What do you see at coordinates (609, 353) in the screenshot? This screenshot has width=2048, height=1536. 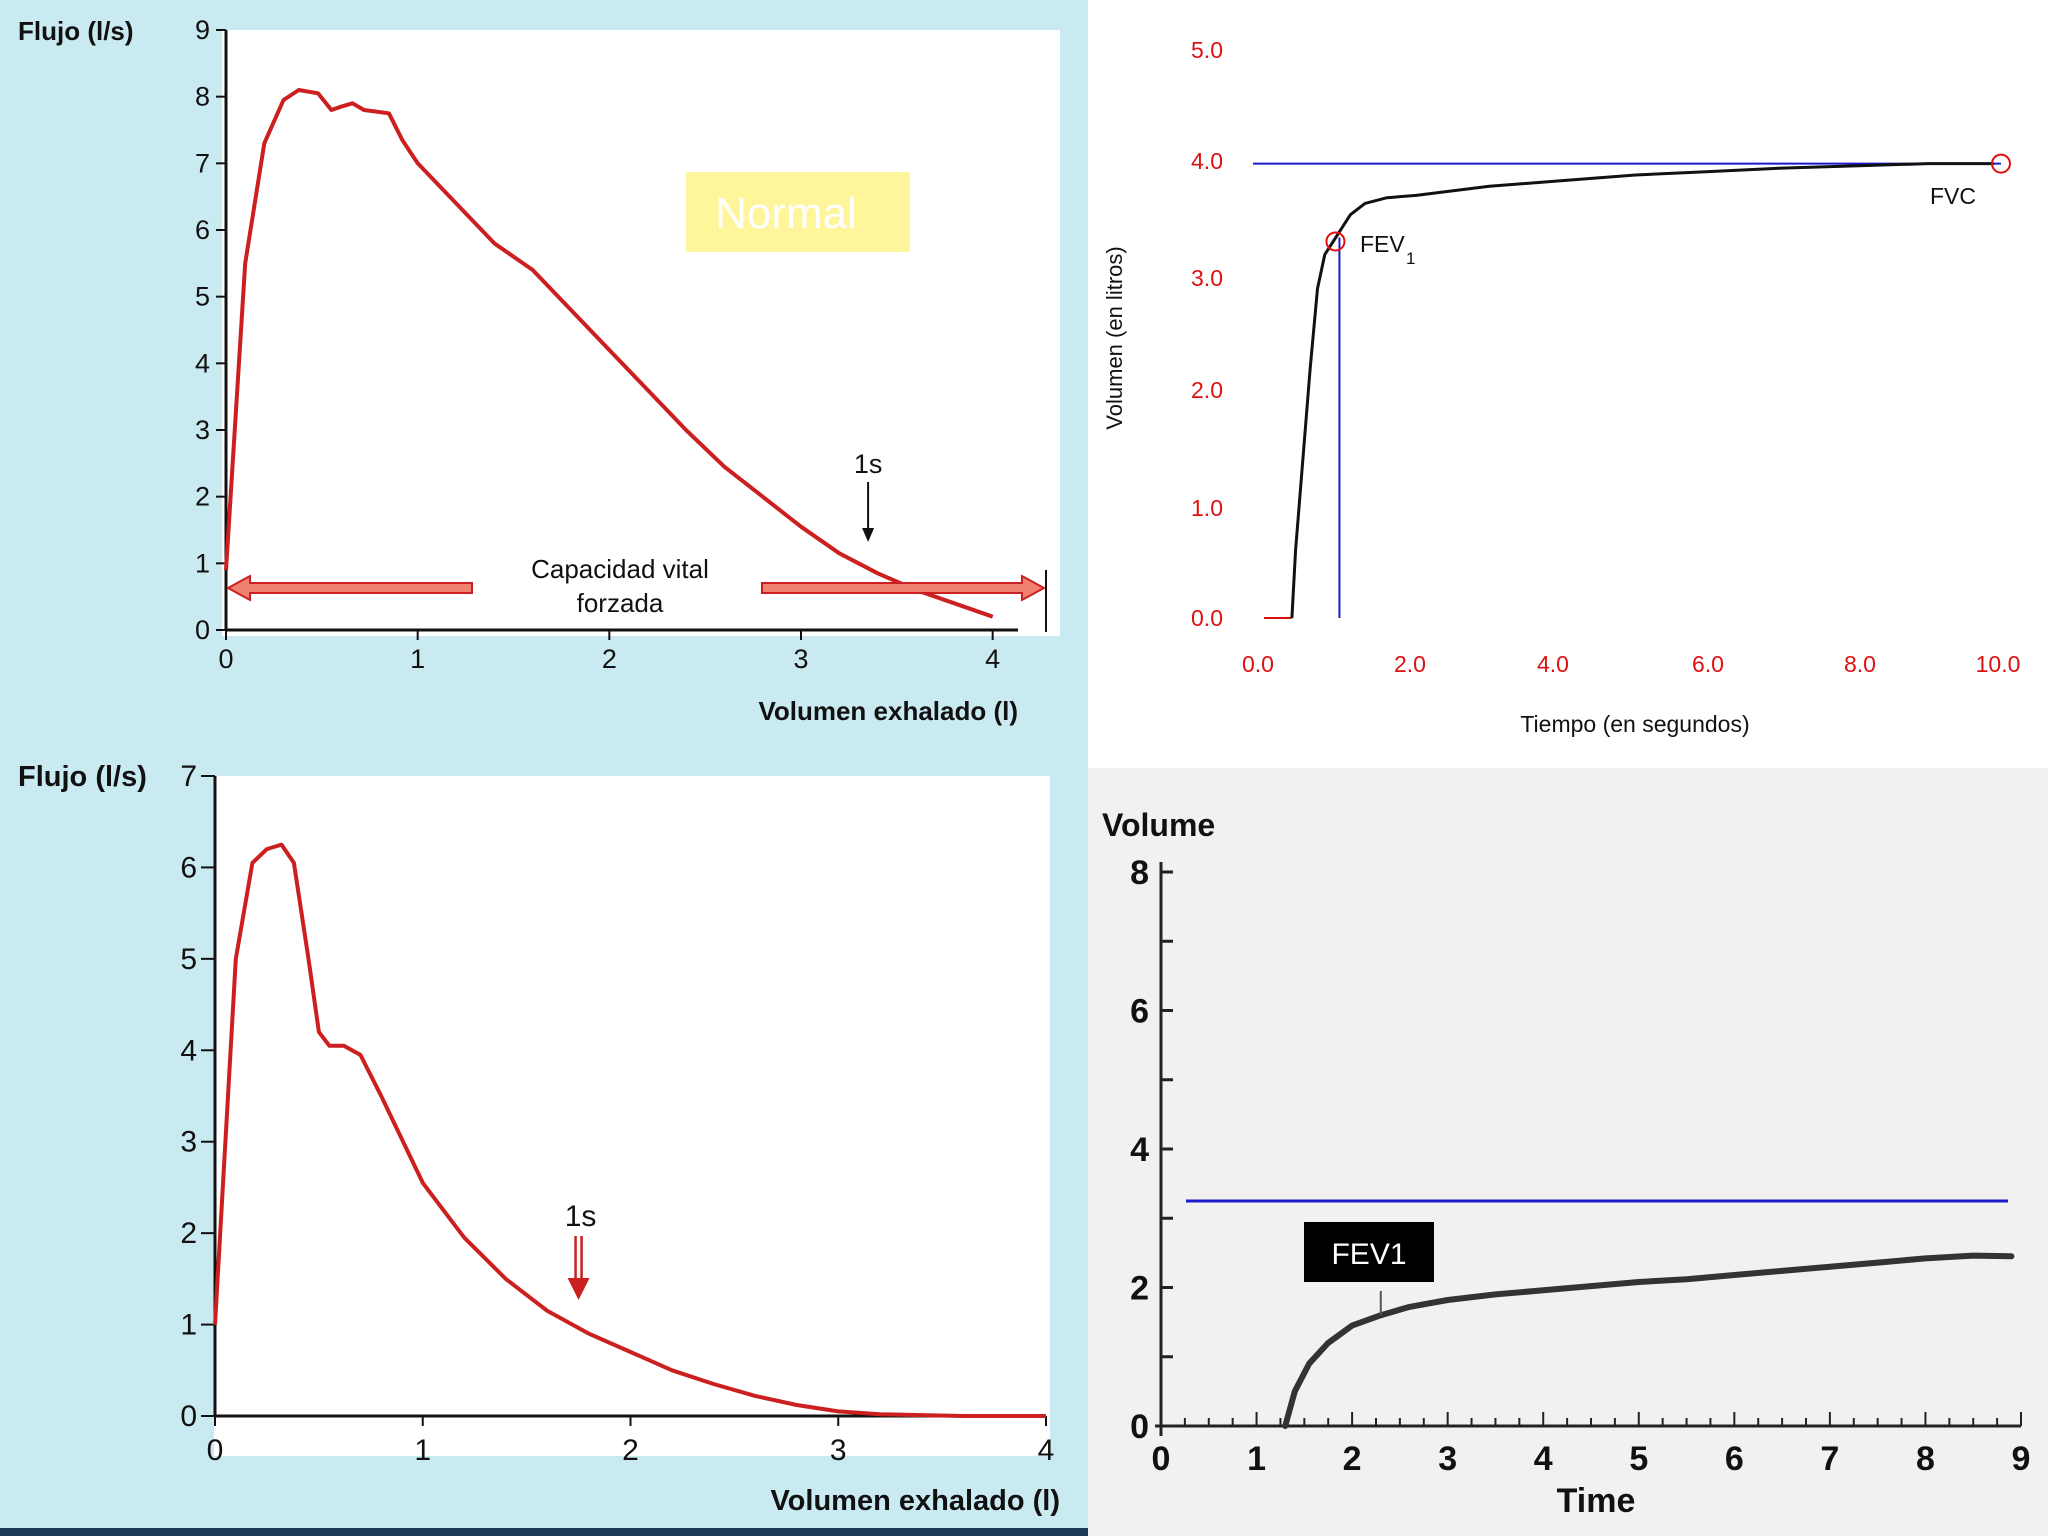 I see `series-line-flujo` at bounding box center [609, 353].